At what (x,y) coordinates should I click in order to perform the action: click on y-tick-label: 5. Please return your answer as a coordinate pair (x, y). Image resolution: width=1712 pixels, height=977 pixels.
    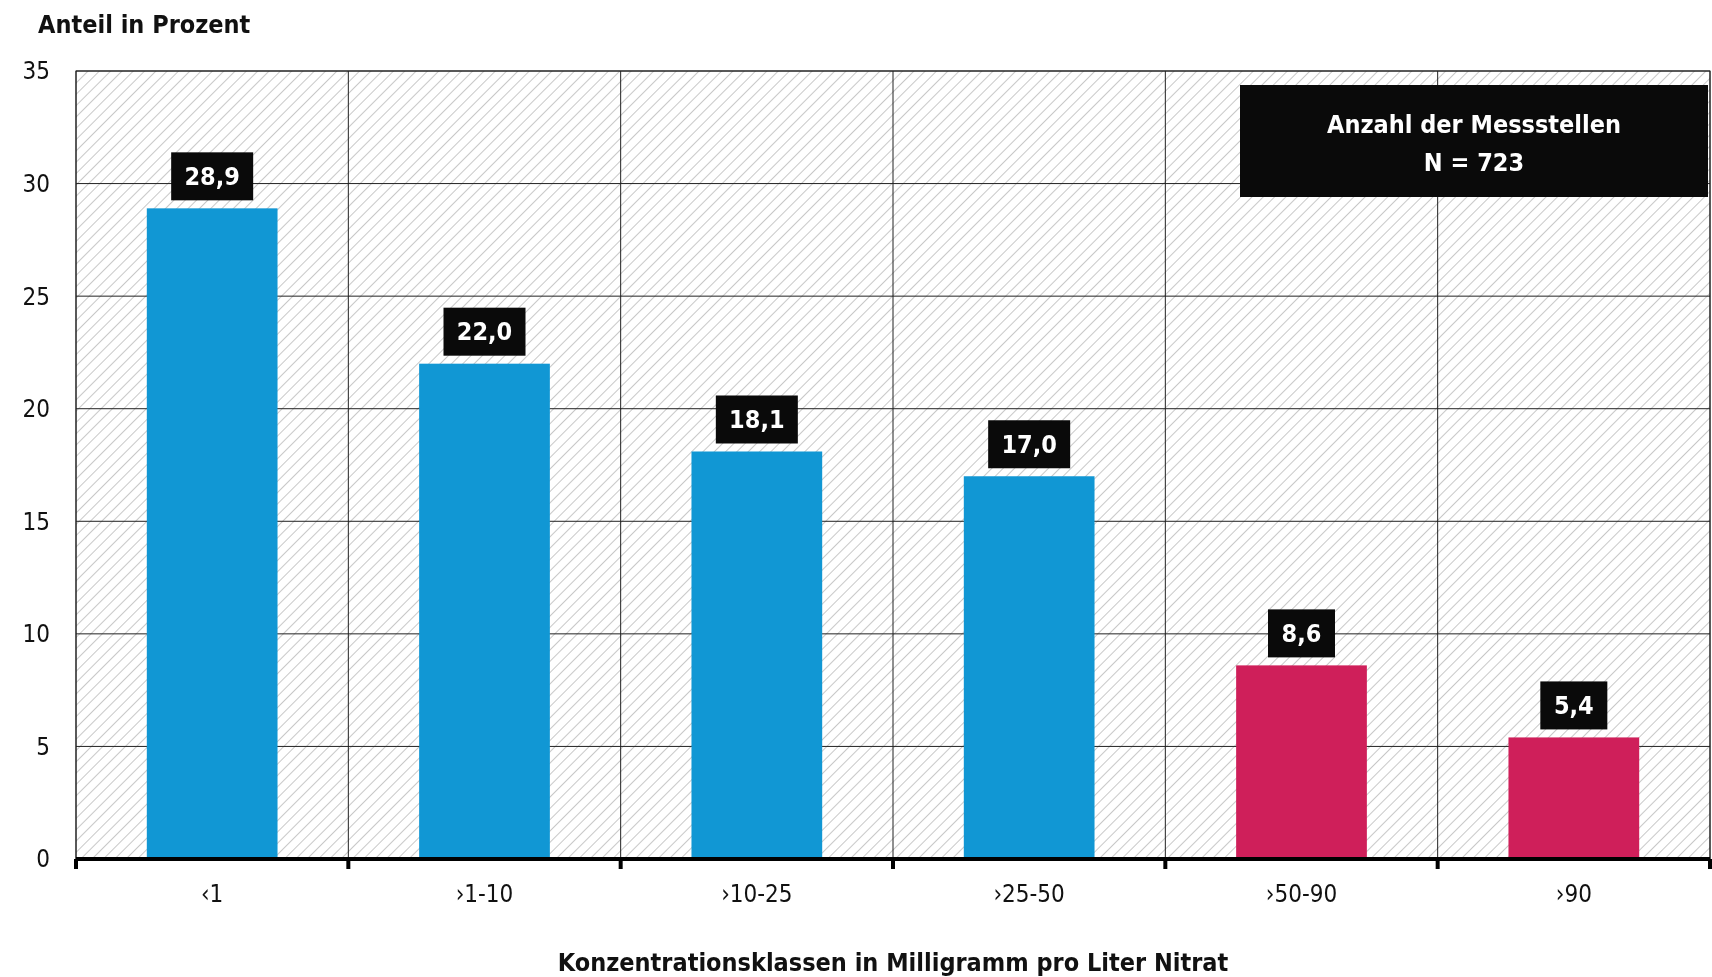
    Looking at the image, I should click on (43, 746).